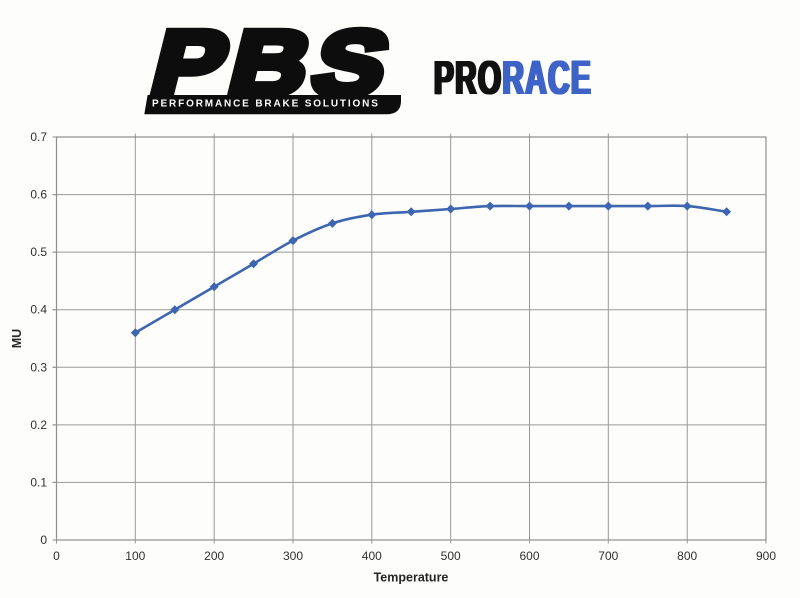  I want to click on svg-text: 500, so click(451, 556).